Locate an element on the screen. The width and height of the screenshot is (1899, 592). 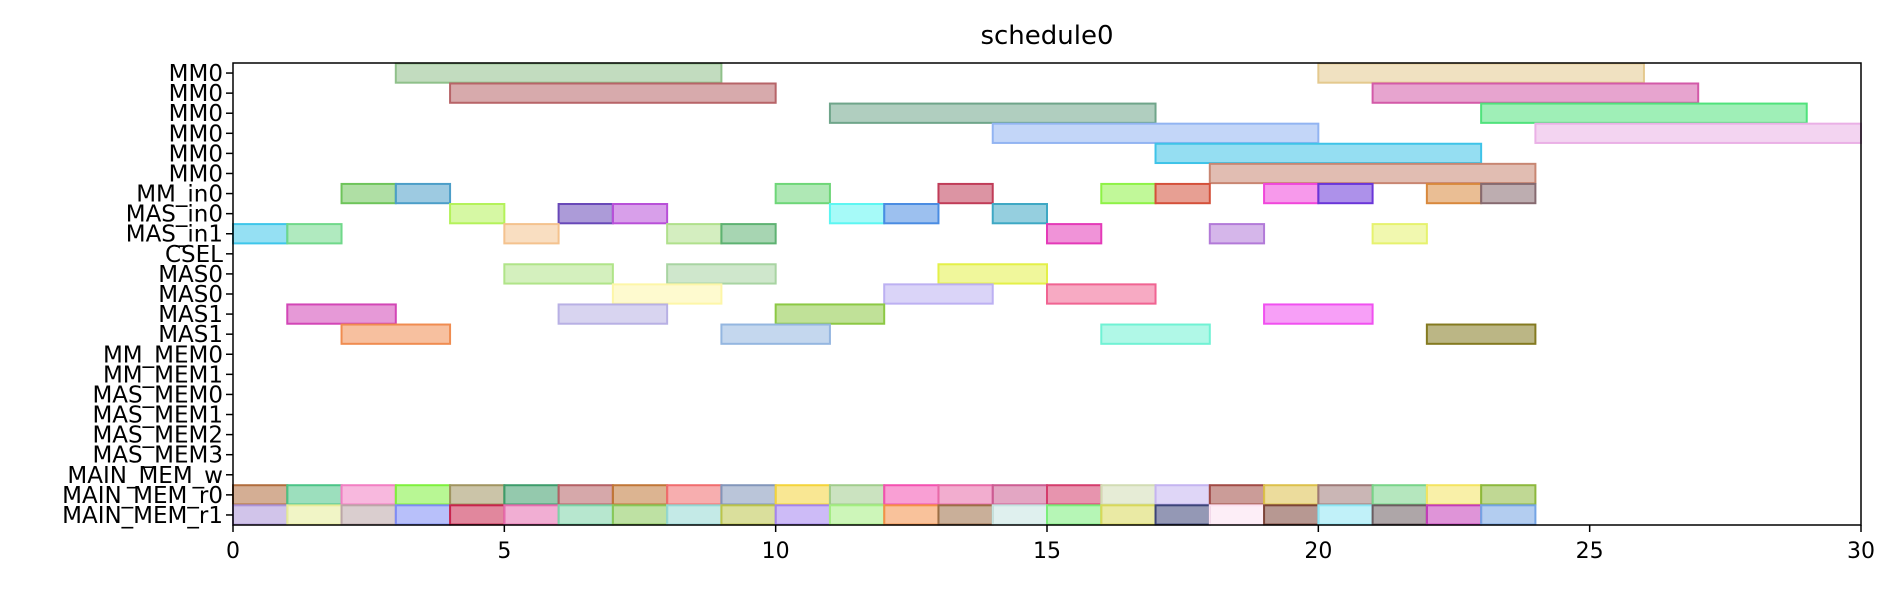
y-row-label: CSEL is located at coordinates (194, 255).